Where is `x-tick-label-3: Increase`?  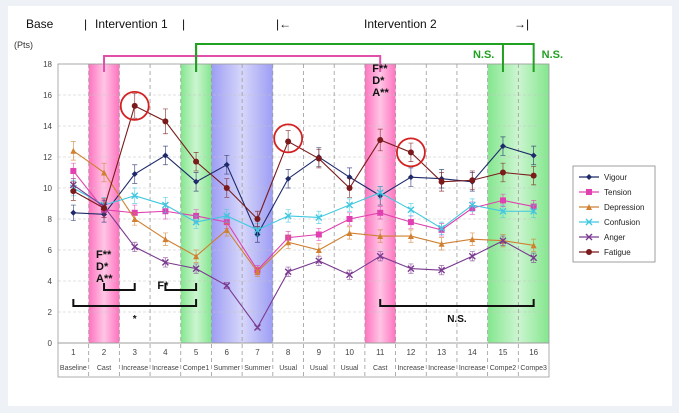 x-tick-label-3: Increase is located at coordinates (134, 368).